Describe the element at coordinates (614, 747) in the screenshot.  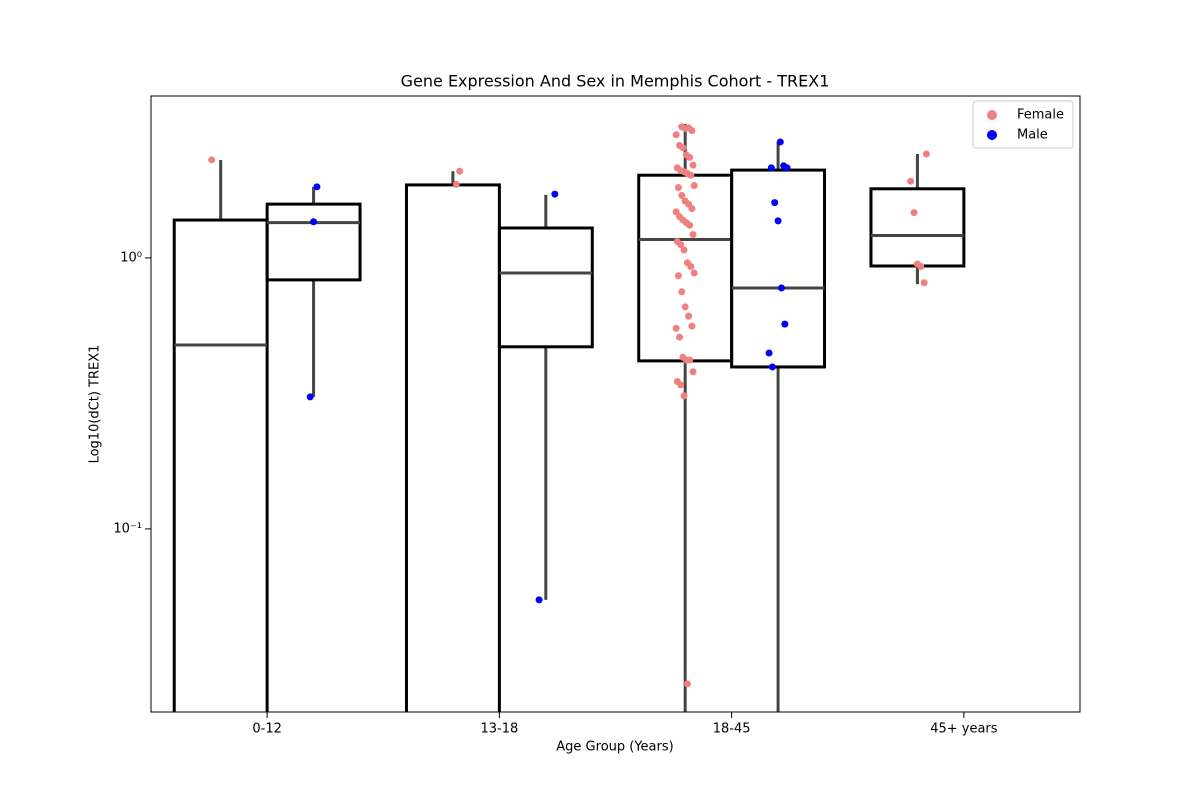
I see `x-axis-label: Age Group (Years)` at that location.